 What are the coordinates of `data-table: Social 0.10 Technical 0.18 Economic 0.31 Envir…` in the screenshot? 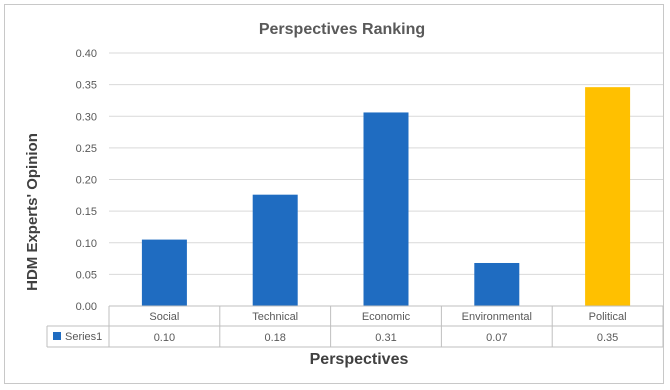 It's located at (355, 326).